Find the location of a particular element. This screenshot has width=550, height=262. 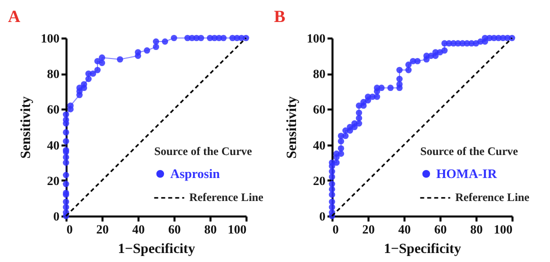

chart-title: A is located at coordinates (14, 16).